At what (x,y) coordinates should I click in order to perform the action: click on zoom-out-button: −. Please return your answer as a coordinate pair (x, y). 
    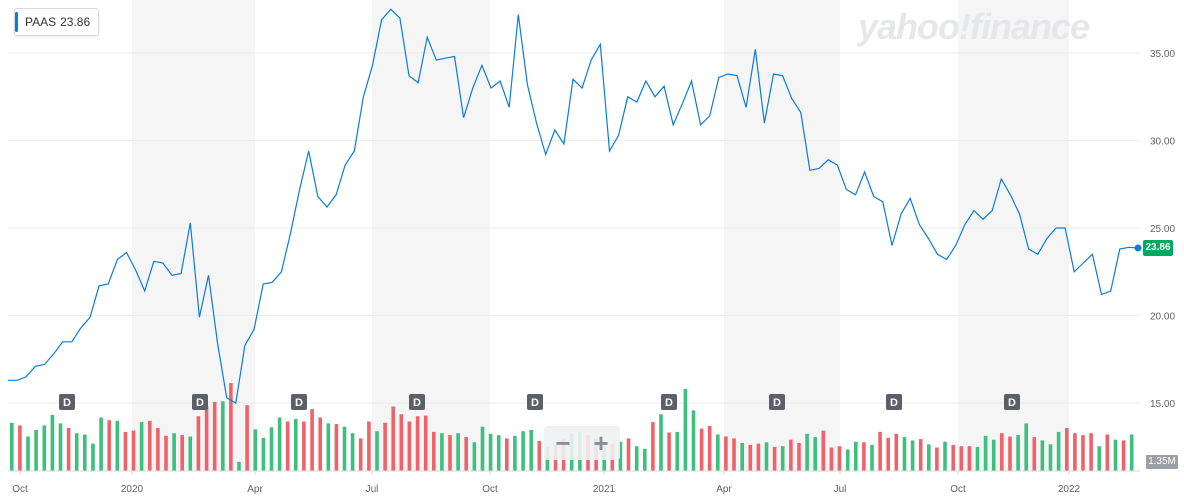
    Looking at the image, I should click on (563, 442).